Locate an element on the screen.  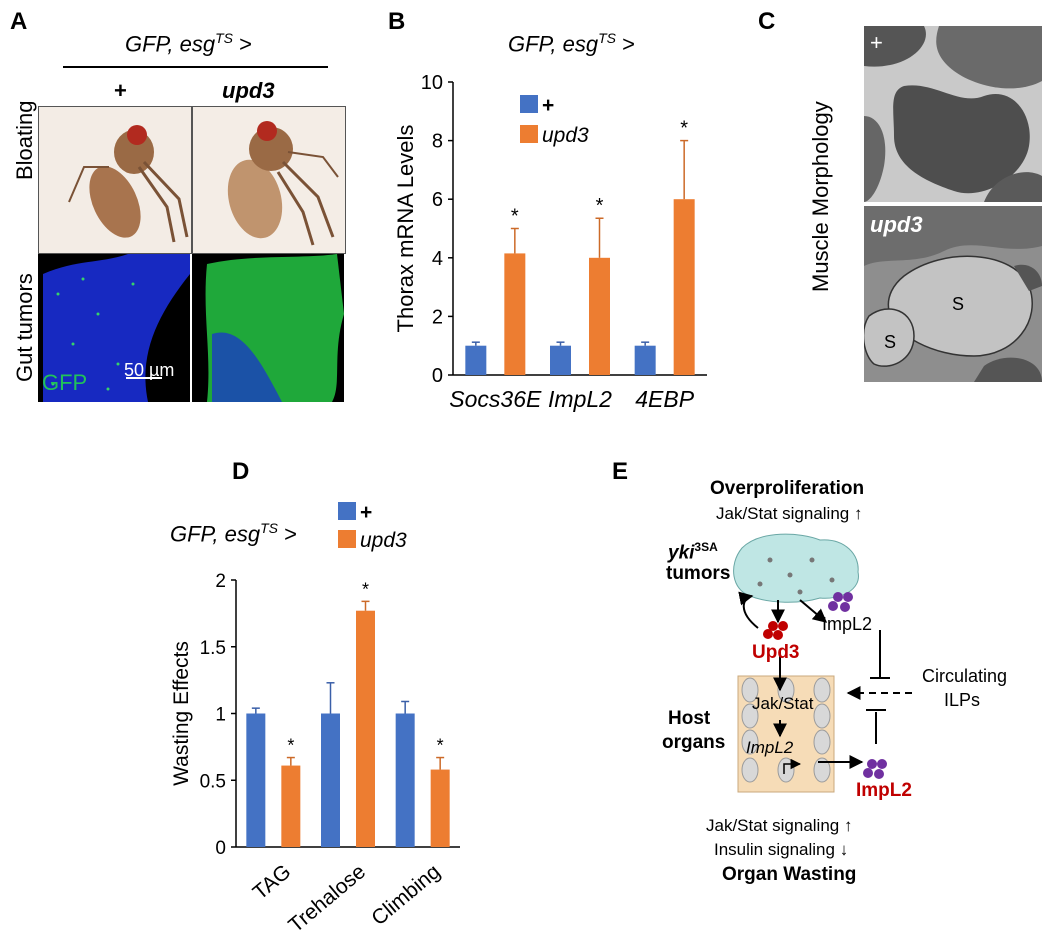
ilps-label: ILPs is located at coordinates (962, 700).